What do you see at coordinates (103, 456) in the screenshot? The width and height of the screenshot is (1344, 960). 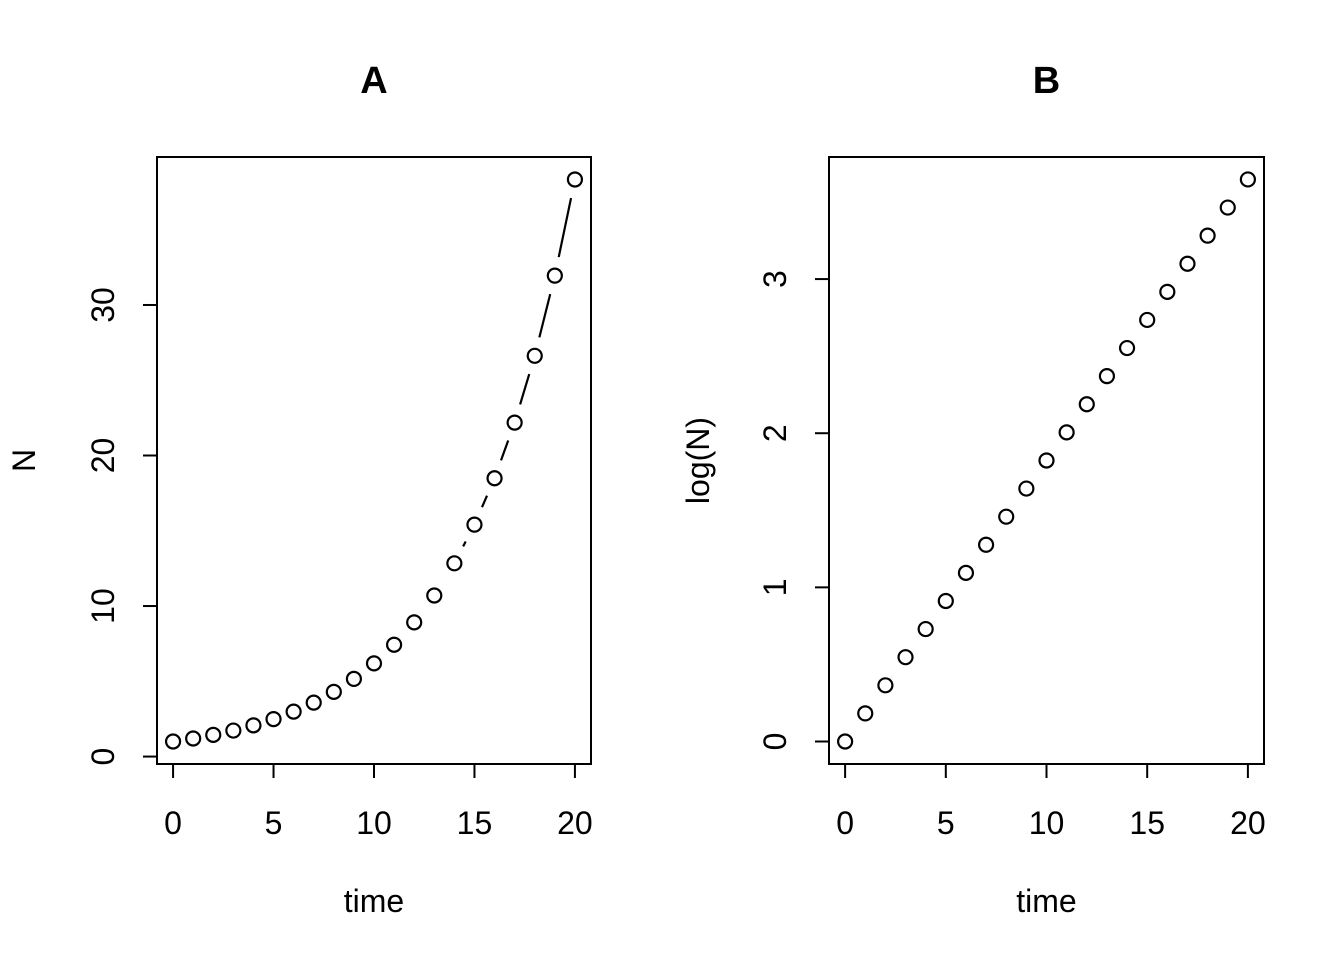 I see `y-axis-tick-label: 20` at bounding box center [103, 456].